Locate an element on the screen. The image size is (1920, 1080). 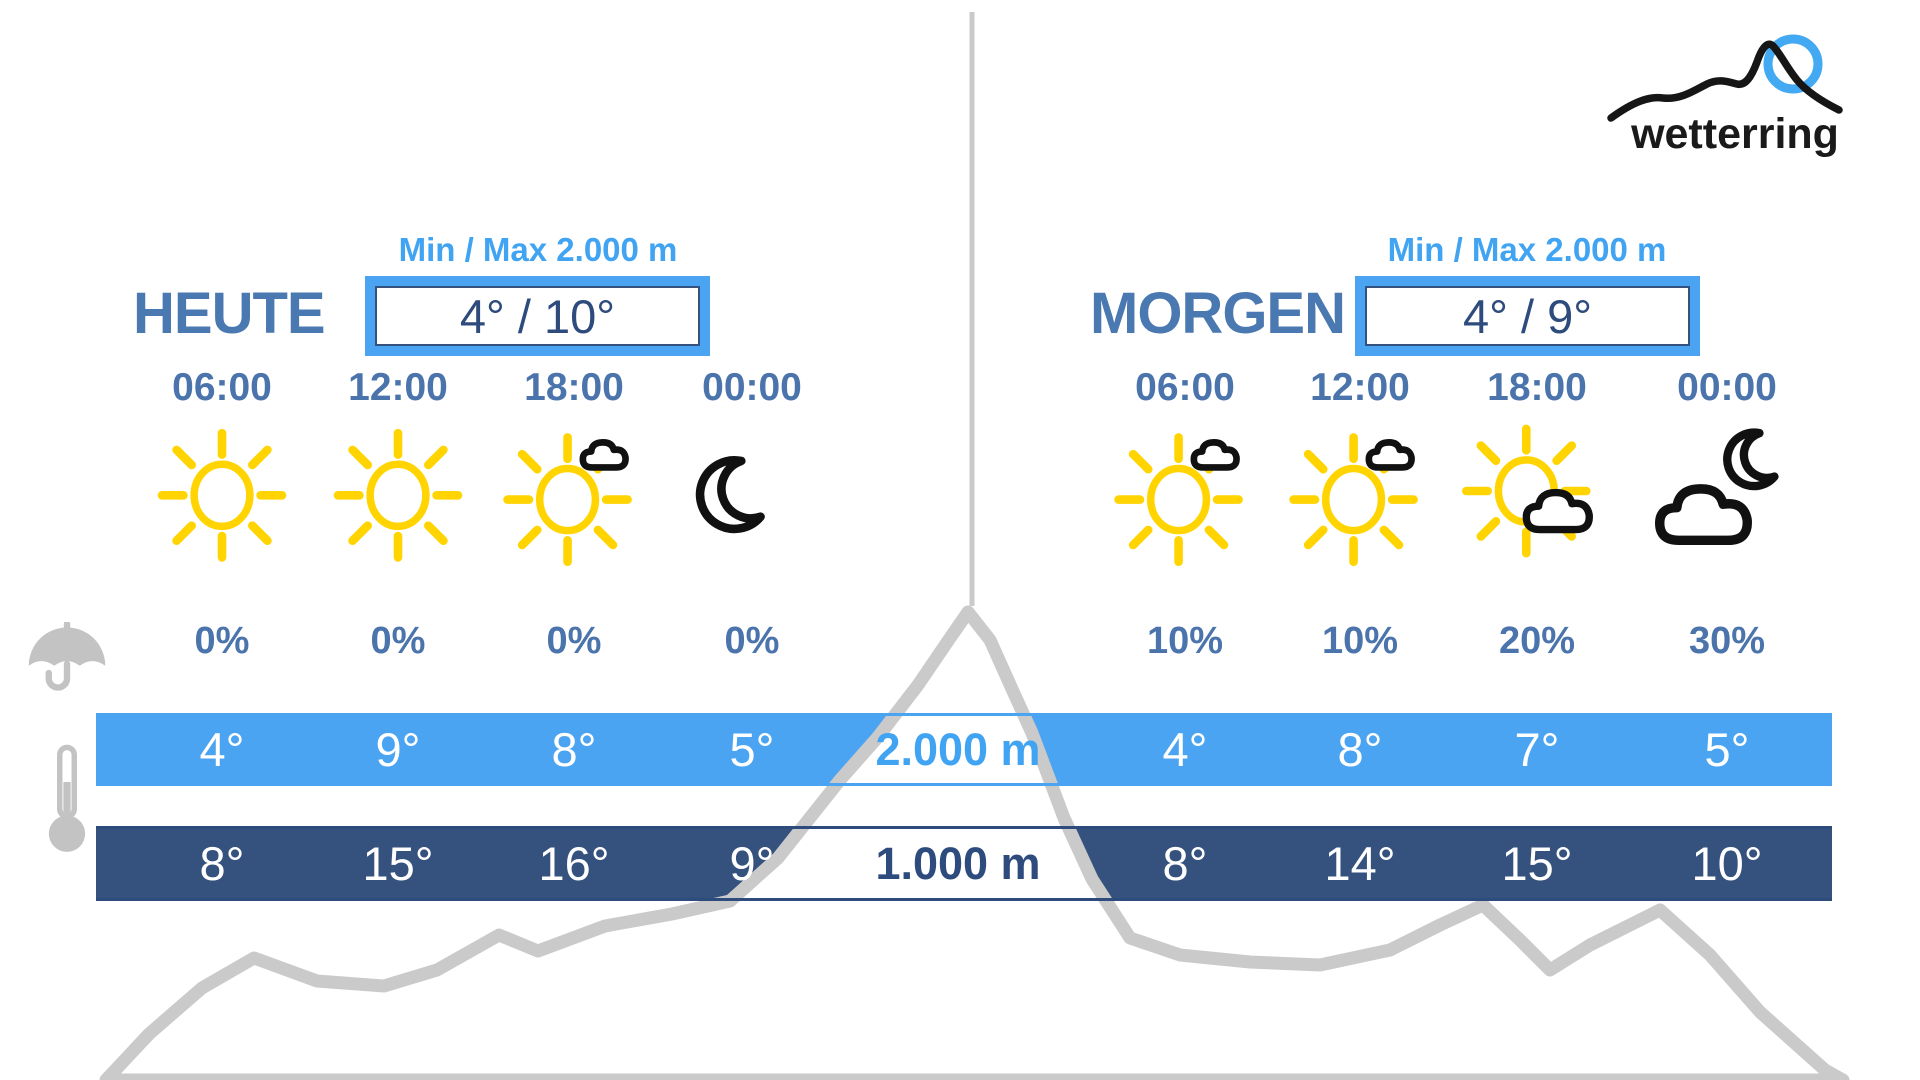
brand-logo: wetterring is located at coordinates (1725, 96).